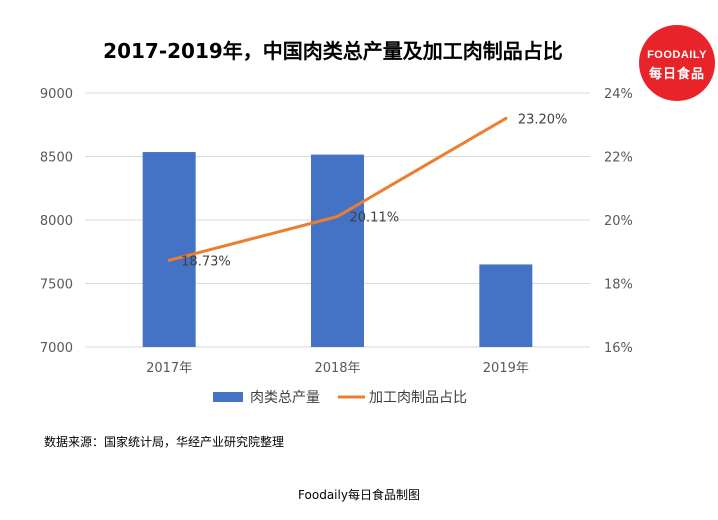 The height and width of the screenshot is (520, 718). Describe the element at coordinates (164, 442) in the screenshot. I see `data-source-note: 数据来源：国家统计局，华经产业研究院整理` at that location.